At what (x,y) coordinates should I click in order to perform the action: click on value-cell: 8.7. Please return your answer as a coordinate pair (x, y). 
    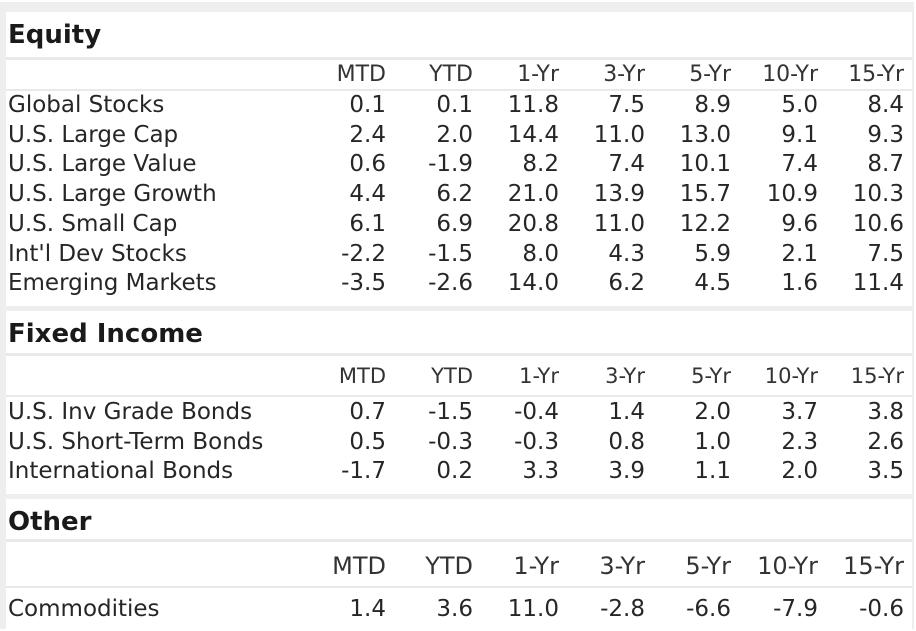
    Looking at the image, I should click on (885, 164).